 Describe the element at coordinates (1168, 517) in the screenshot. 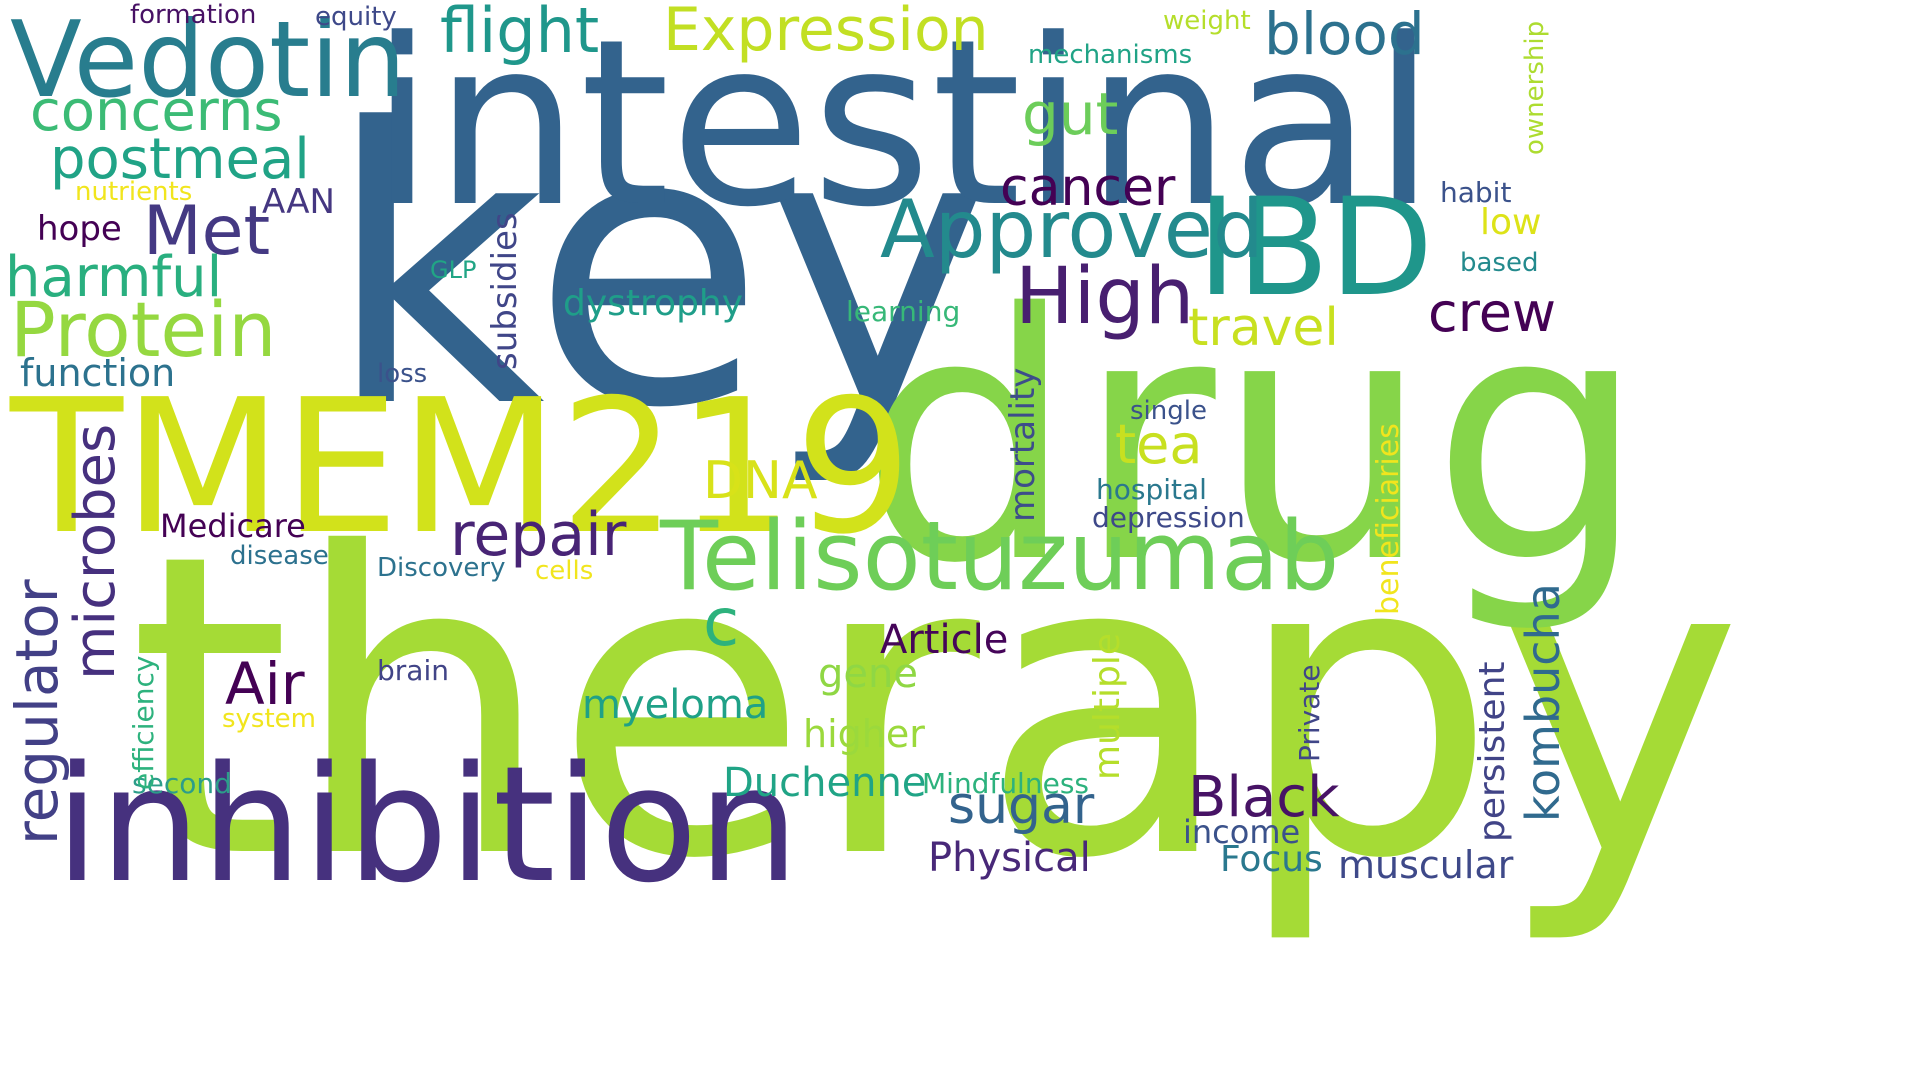

I see `word-depression: depression` at that location.